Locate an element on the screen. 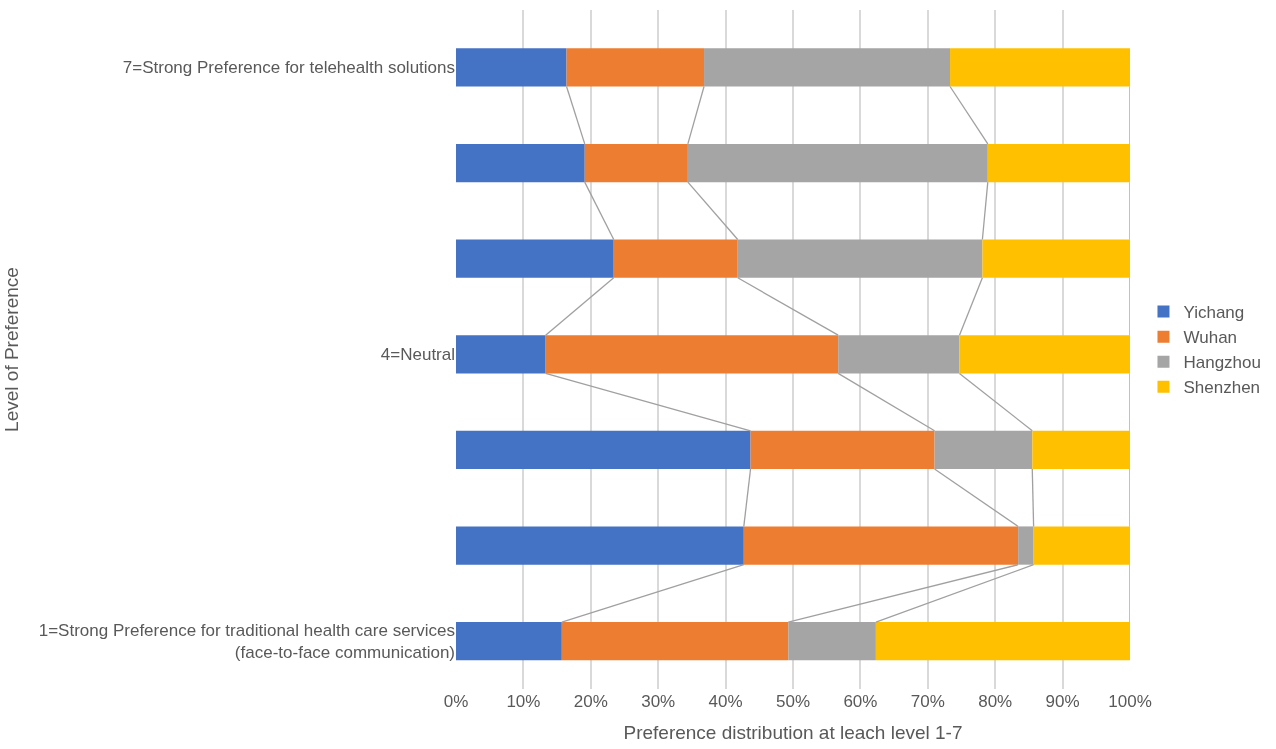  x-tick-label: 50% is located at coordinates (793, 701).